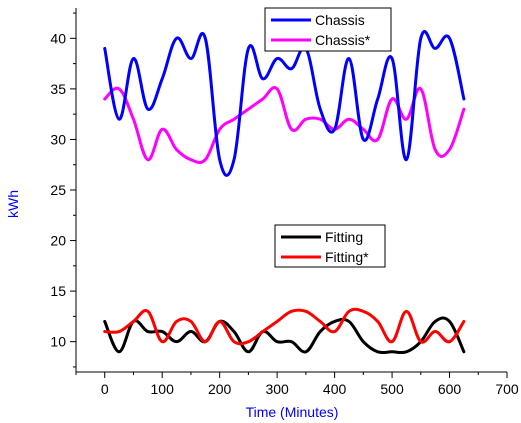 The height and width of the screenshot is (423, 521). I want to click on y-tick-label: 10, so click(58, 342).